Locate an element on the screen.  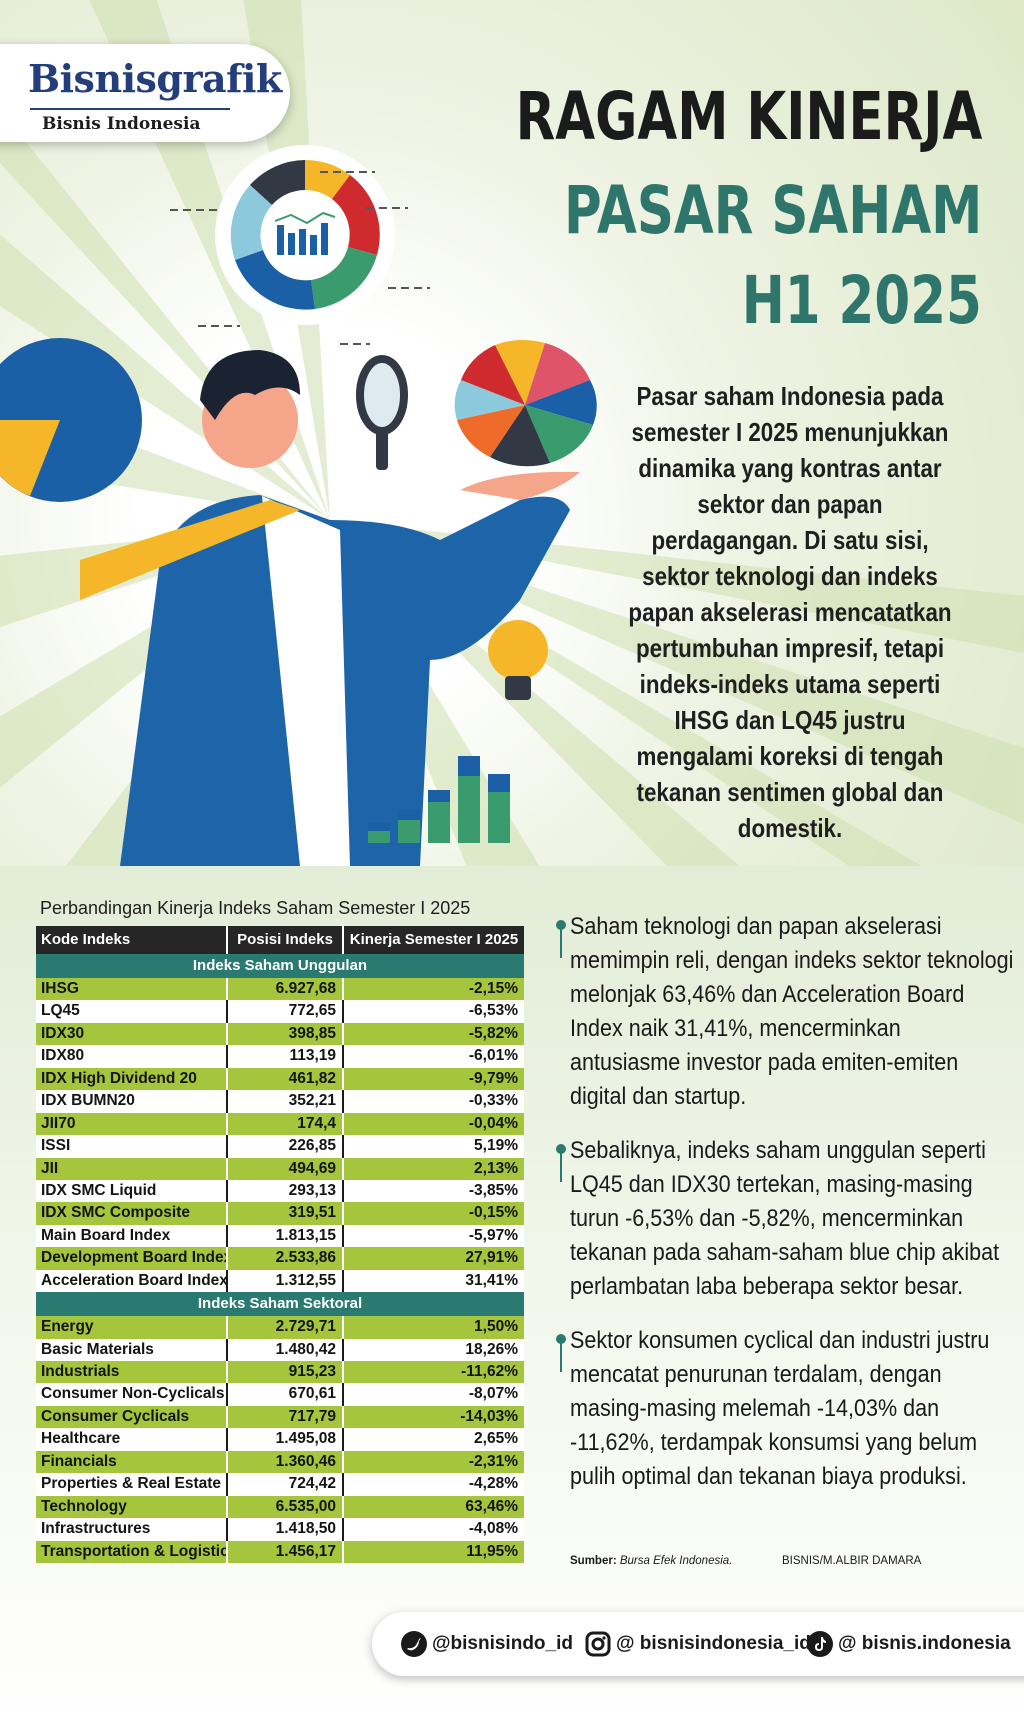
cell-kode-indeks: Development Board Index is located at coordinates (133, 1258).